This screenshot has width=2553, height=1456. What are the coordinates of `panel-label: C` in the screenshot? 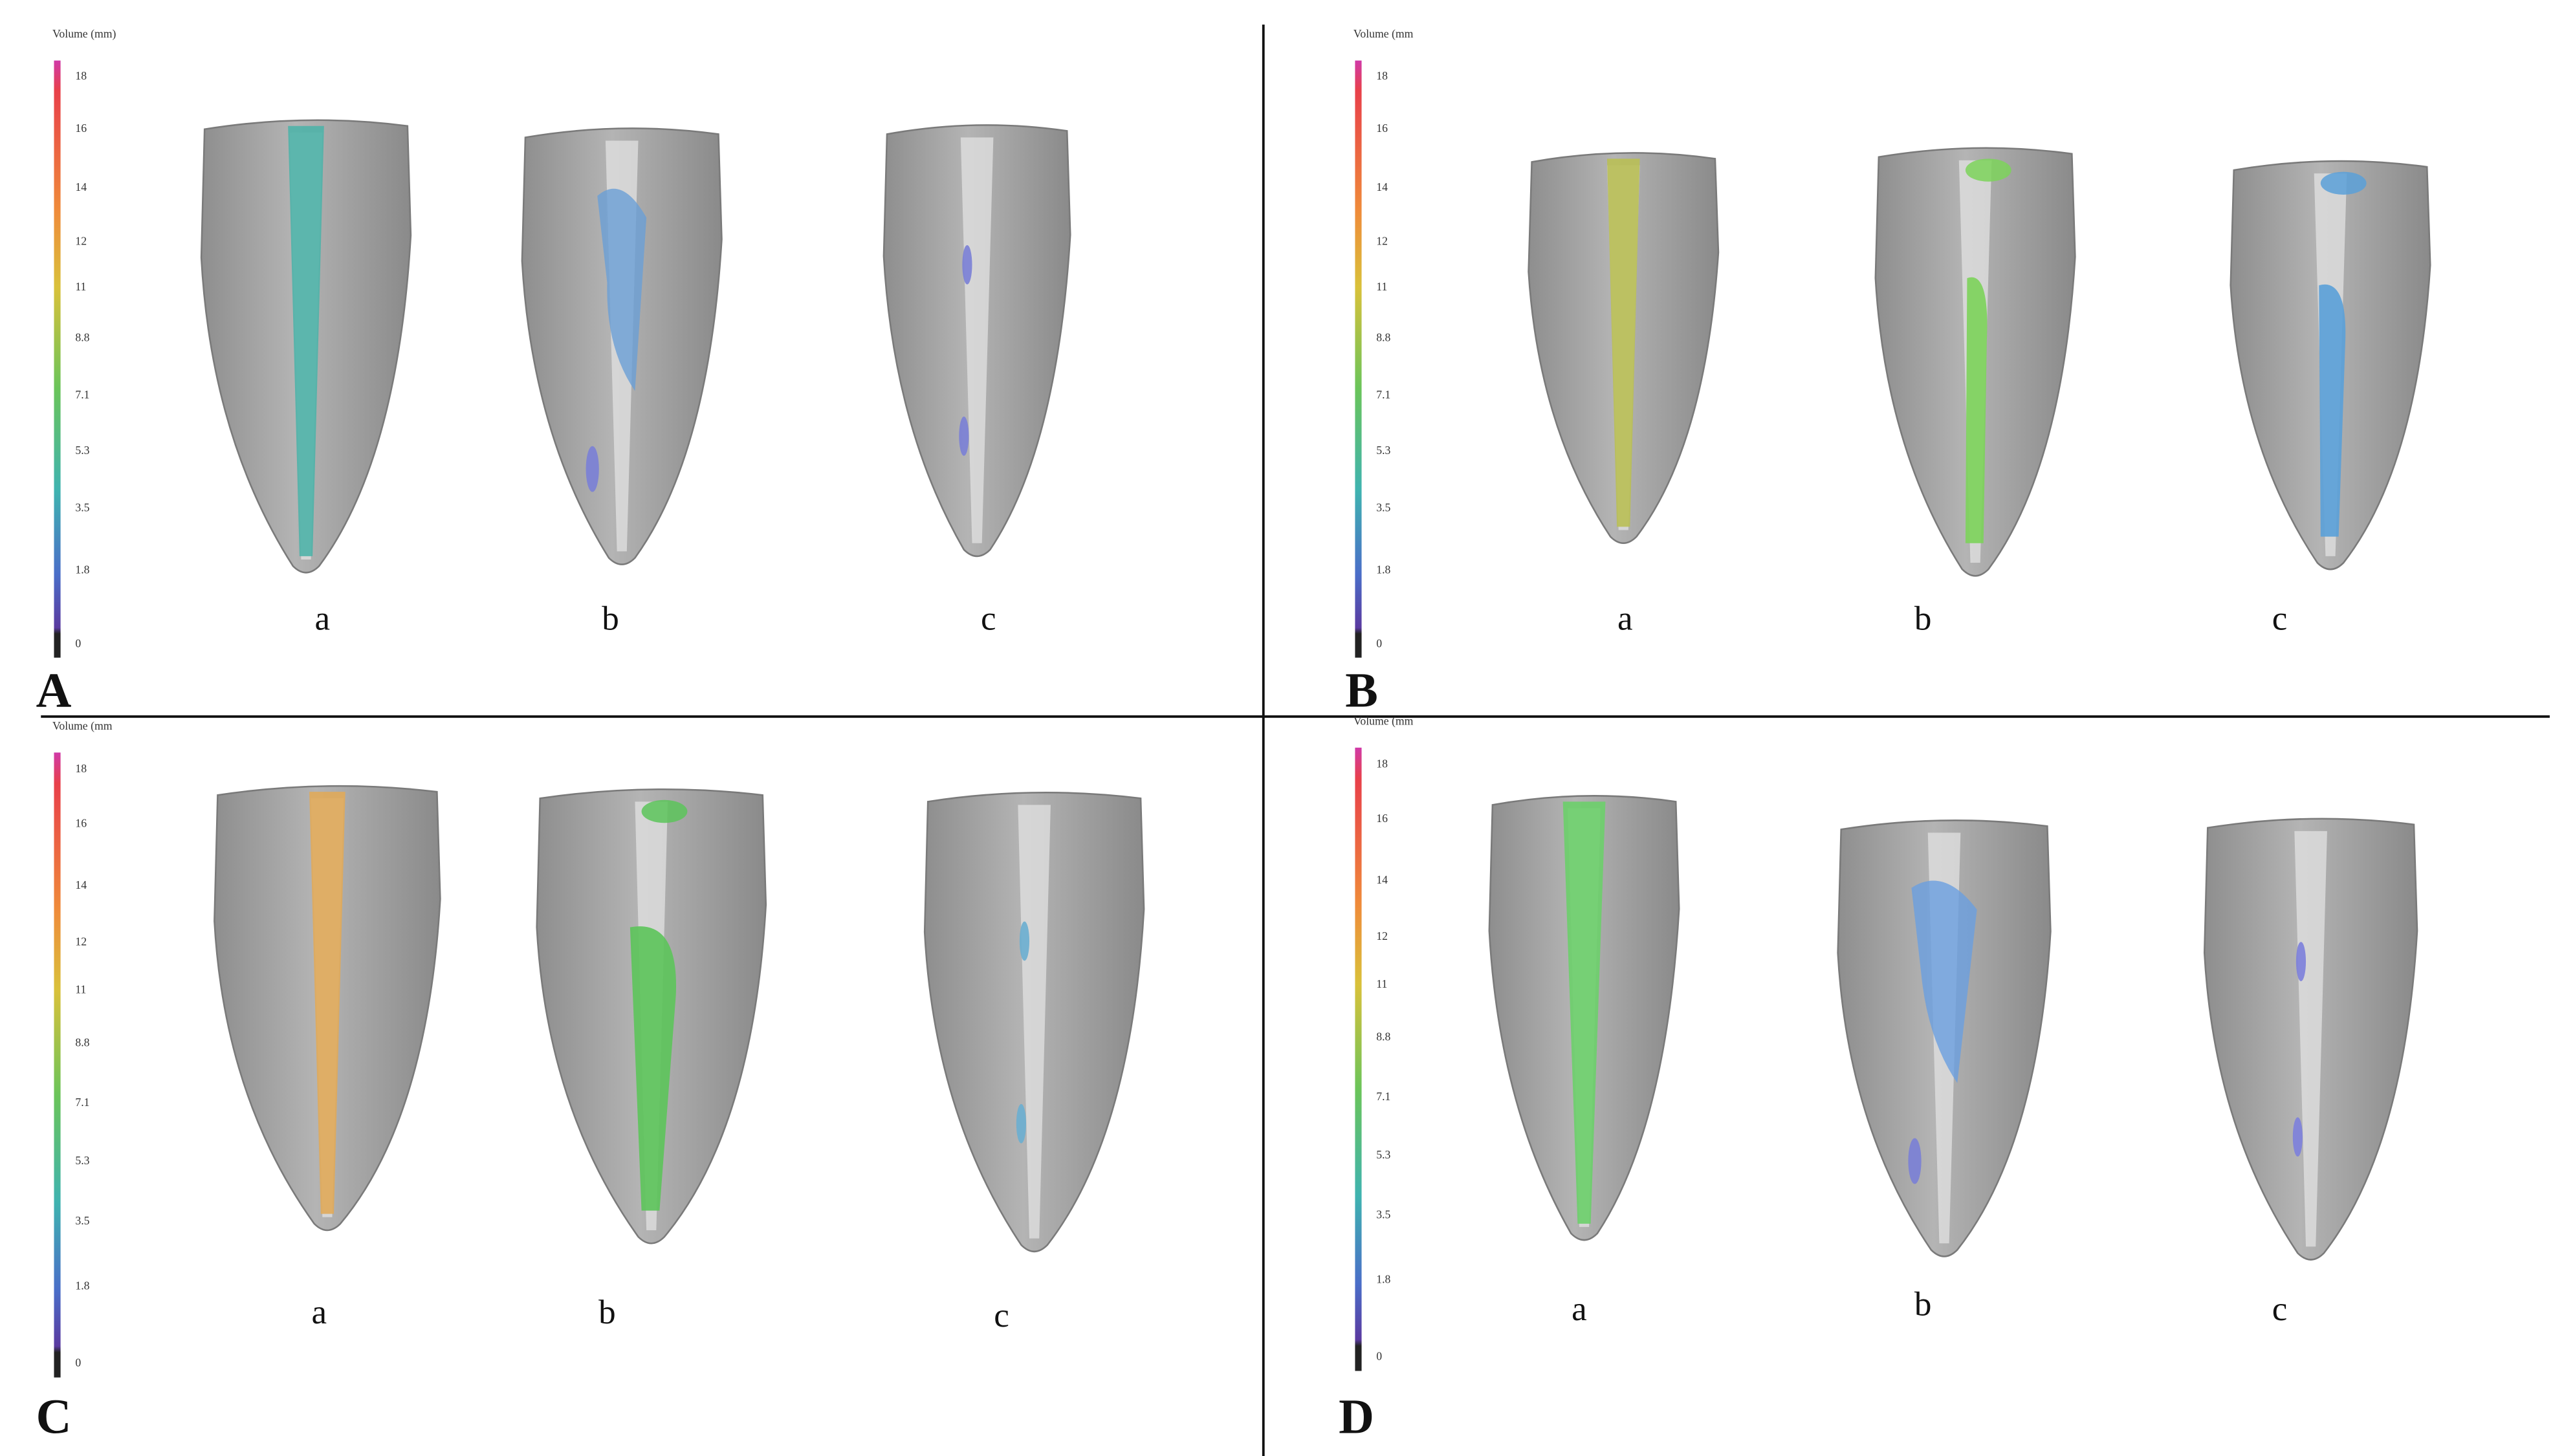 It's located at (54, 1417).